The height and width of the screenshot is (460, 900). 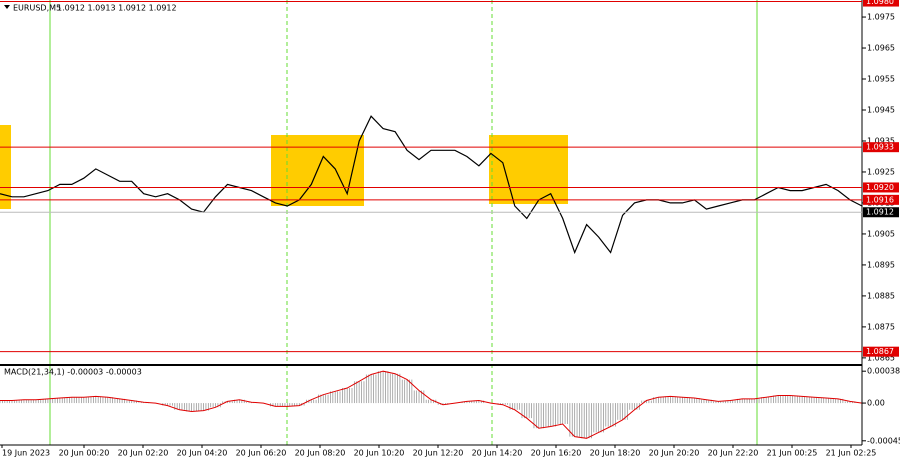 What do you see at coordinates (431, 404) in the screenshot?
I see `signal-line` at bounding box center [431, 404].